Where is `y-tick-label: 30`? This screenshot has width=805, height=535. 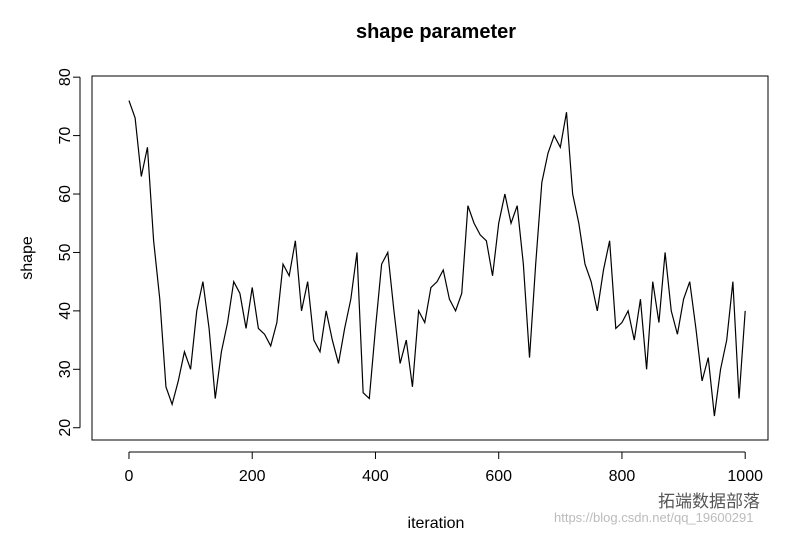 y-tick-label: 30 is located at coordinates (65, 369).